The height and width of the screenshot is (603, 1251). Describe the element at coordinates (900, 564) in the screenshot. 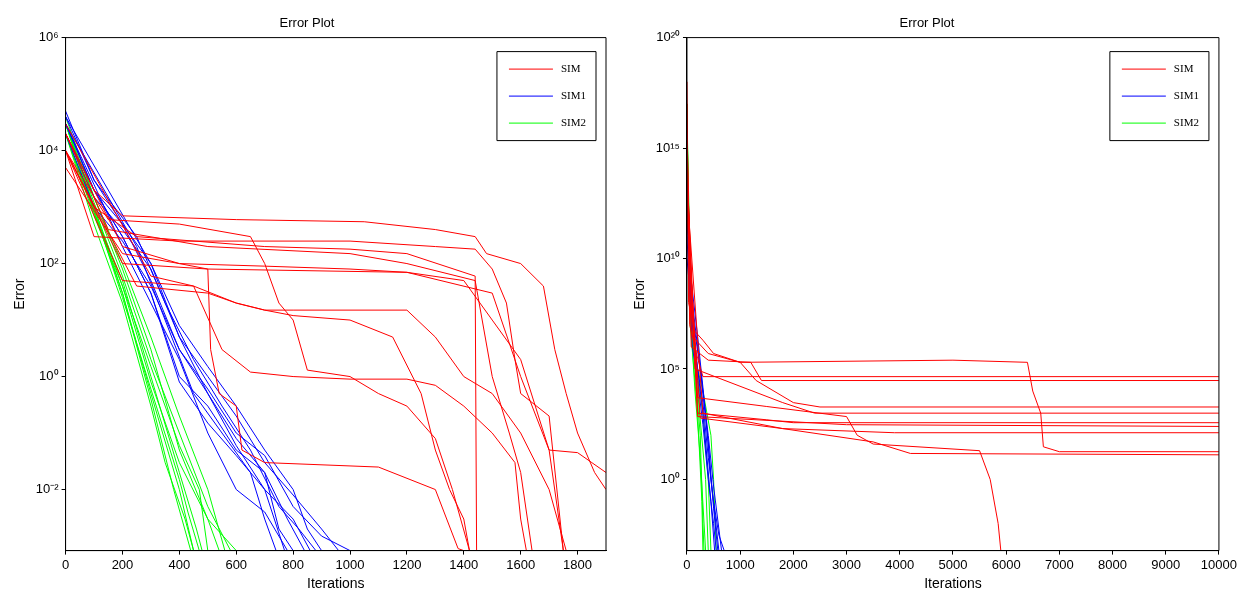

I see `x-tick-label: 4000` at that location.